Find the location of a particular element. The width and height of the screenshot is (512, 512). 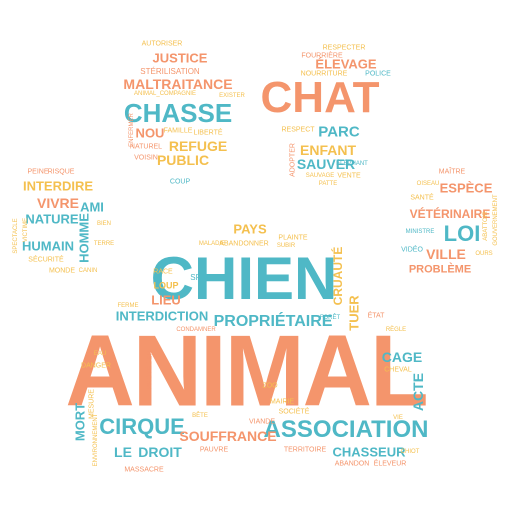

word-pauvre: PAUVRE is located at coordinates (214, 450).